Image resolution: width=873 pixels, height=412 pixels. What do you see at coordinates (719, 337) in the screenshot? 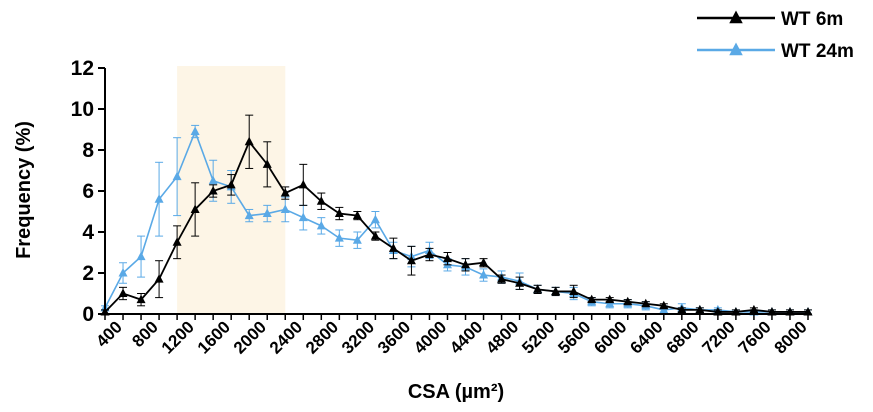
I see `x-tick-label: 7200` at bounding box center [719, 337].